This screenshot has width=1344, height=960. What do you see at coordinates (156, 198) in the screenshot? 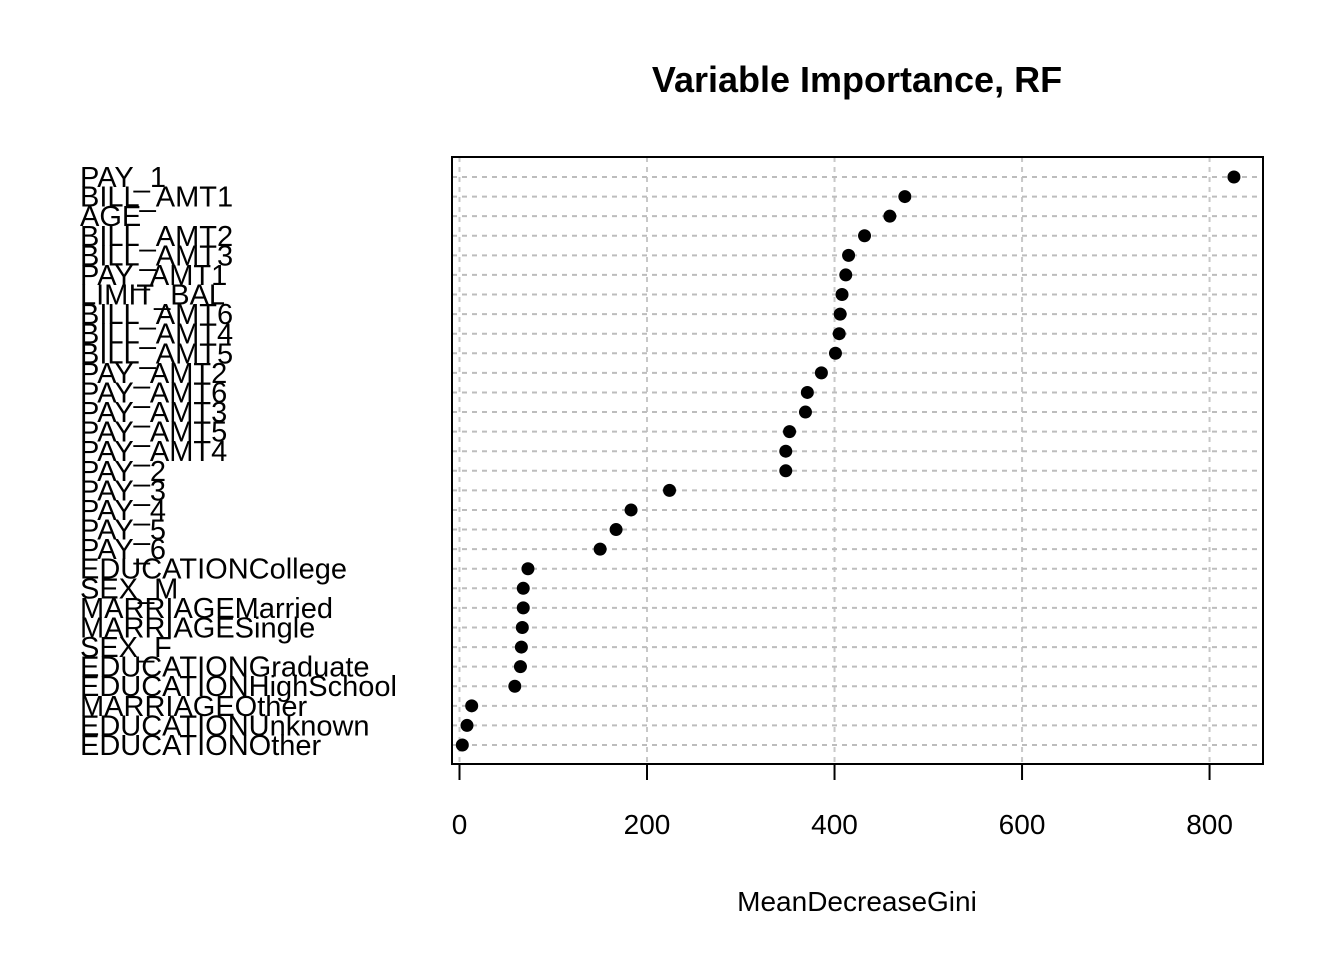
I see `category-label: BILL_AMT1` at bounding box center [156, 198].